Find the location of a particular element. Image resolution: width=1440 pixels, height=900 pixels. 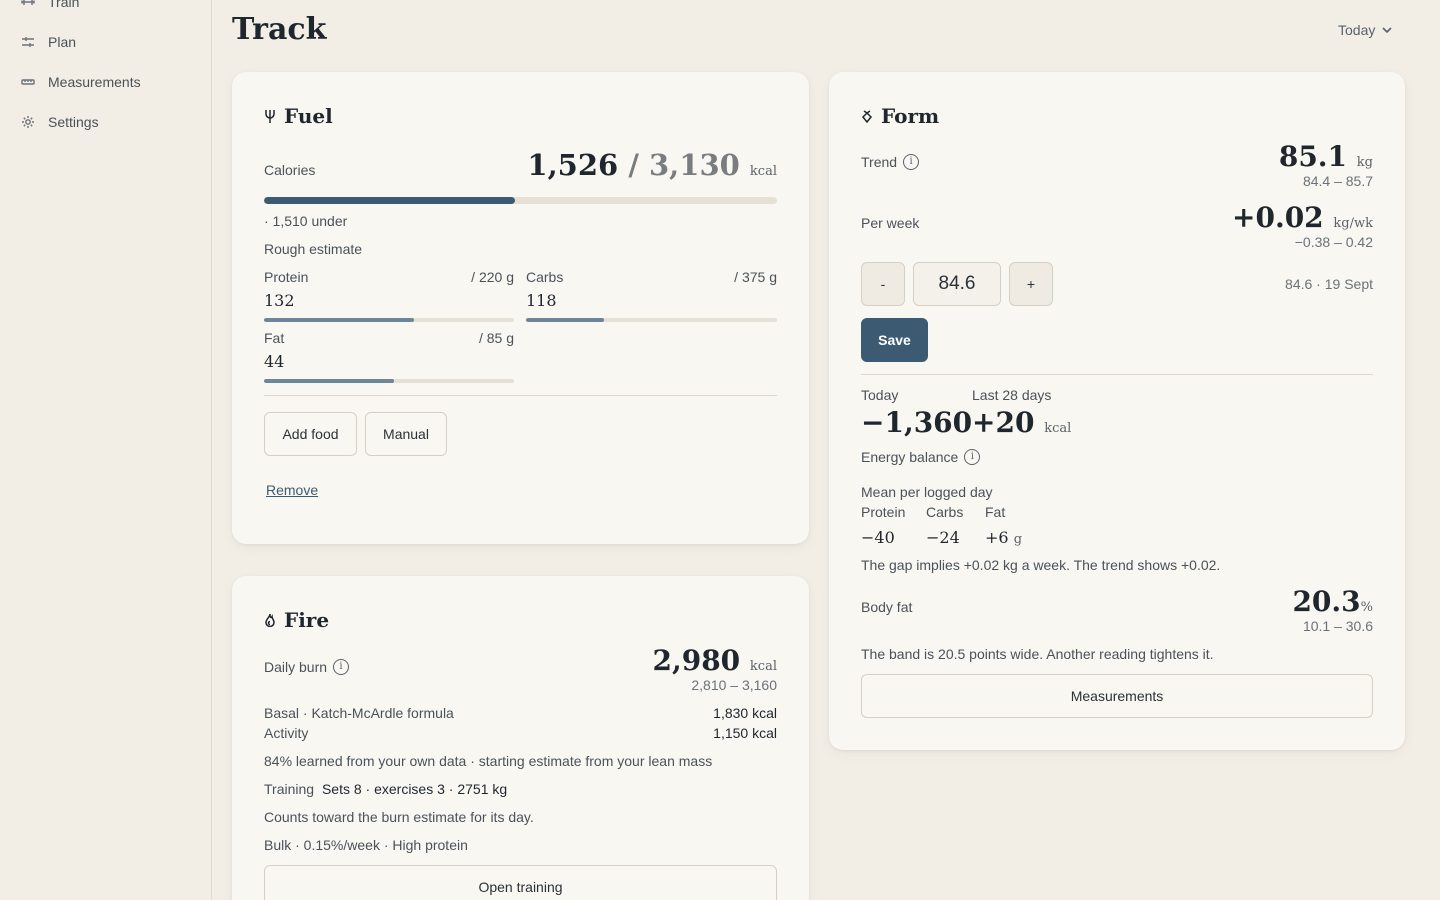

add-food-button: Add food is located at coordinates (310, 434).